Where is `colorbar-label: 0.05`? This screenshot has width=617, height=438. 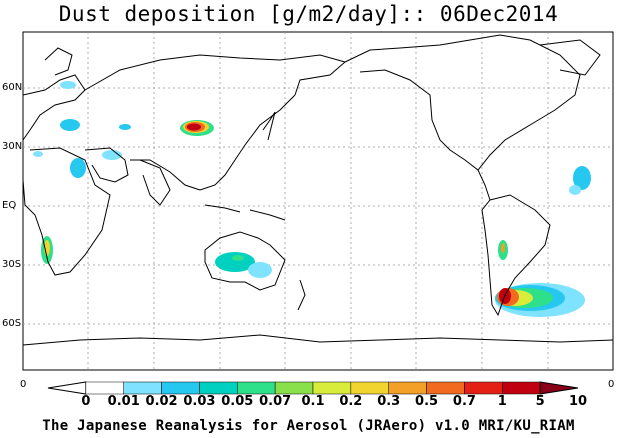
colorbar-label: 0.05 is located at coordinates (237, 401).